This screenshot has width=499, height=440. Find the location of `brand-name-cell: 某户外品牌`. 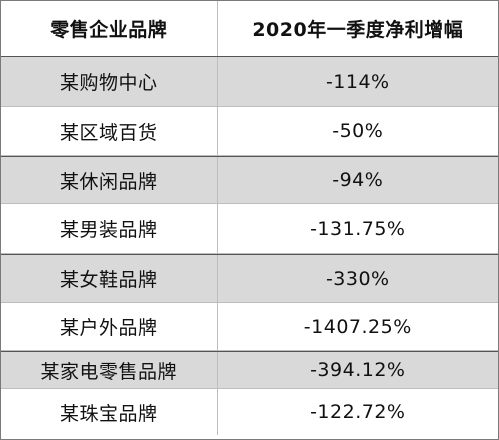

brand-name-cell: 某户外品牌 is located at coordinates (109, 326).